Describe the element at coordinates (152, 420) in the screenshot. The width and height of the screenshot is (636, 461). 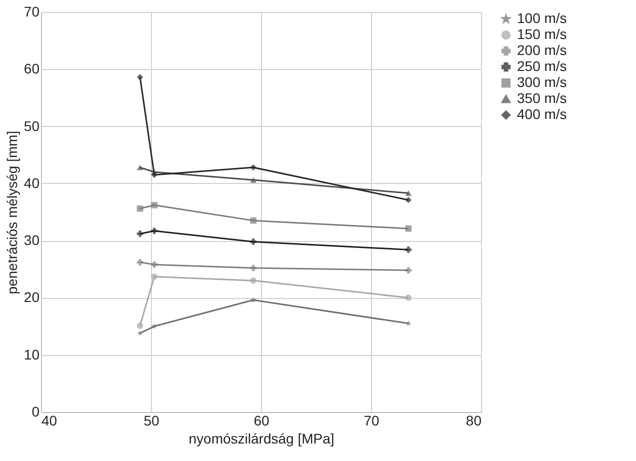
I see `x-tick-label: 50` at that location.